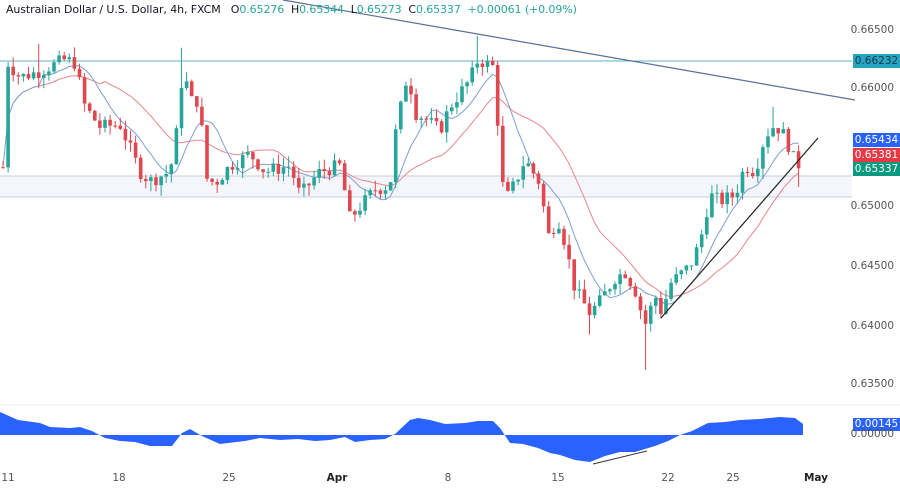  Describe the element at coordinates (872, 30) in the screenshot. I see `price-tick: 0.66500` at that location.